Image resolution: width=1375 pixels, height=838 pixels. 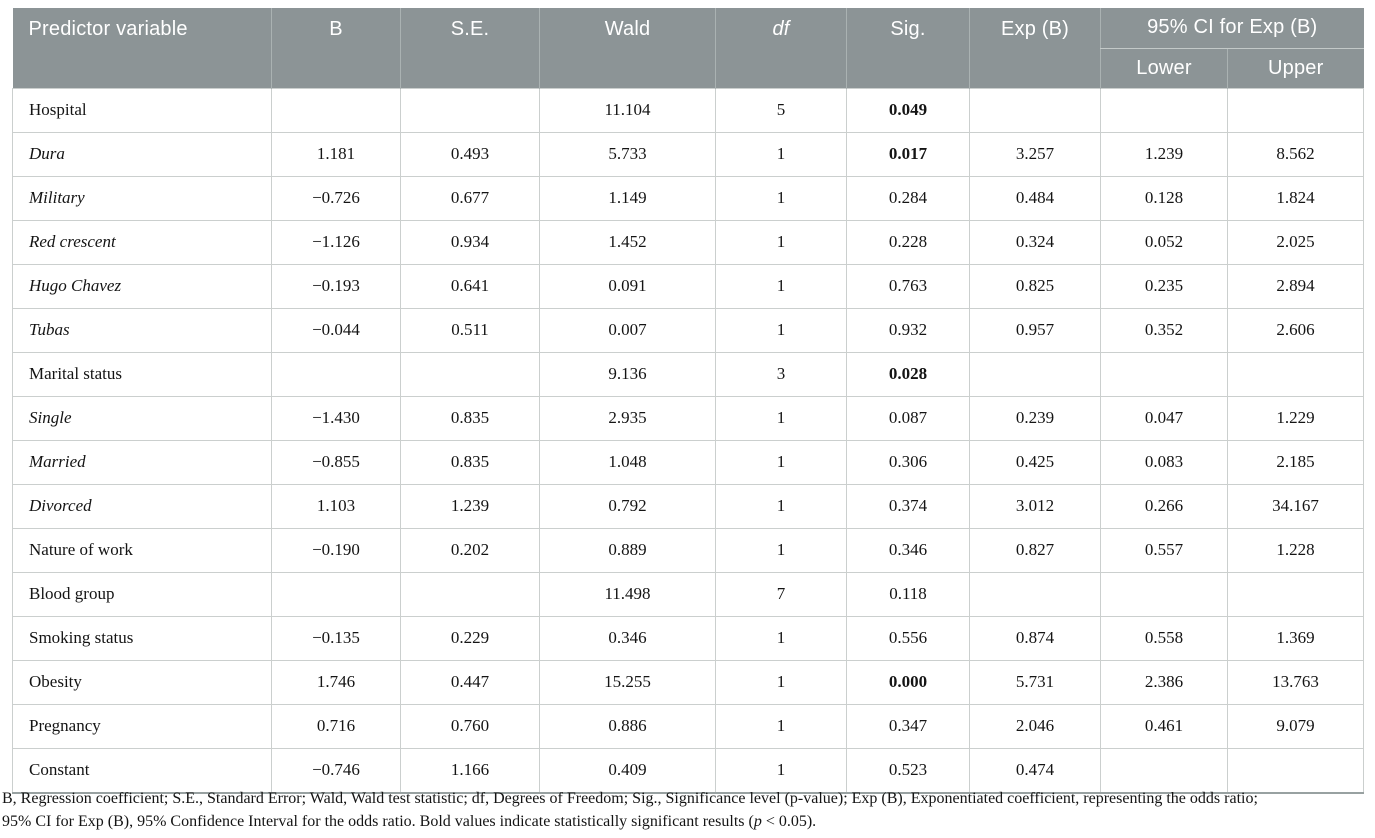 I want to click on cell-b: −0.190, so click(x=336, y=550).